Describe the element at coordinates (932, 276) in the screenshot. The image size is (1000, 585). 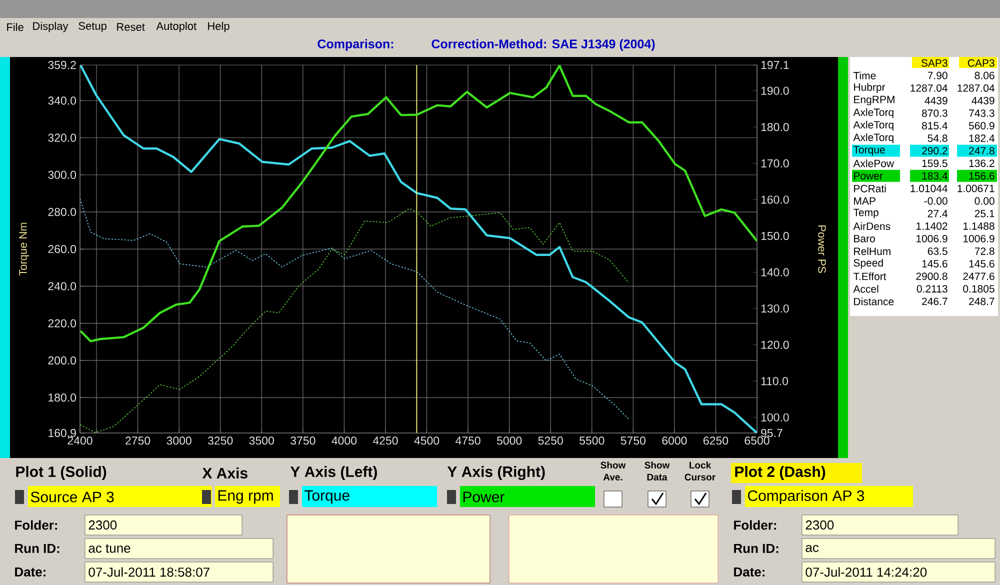
I see `text: 2900.8` at that location.